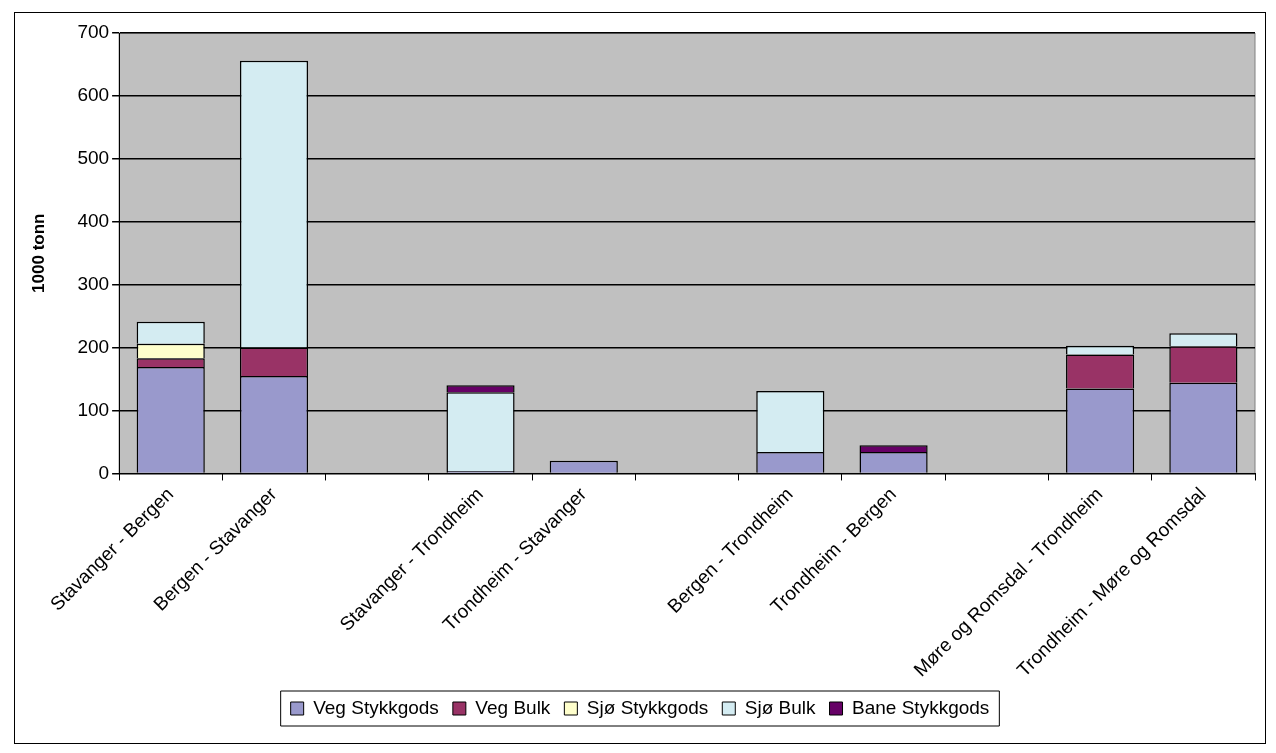 This screenshot has width=1276, height=753. Describe the element at coordinates (93, 283) in the screenshot. I see `y-tick-label: 300` at that location.